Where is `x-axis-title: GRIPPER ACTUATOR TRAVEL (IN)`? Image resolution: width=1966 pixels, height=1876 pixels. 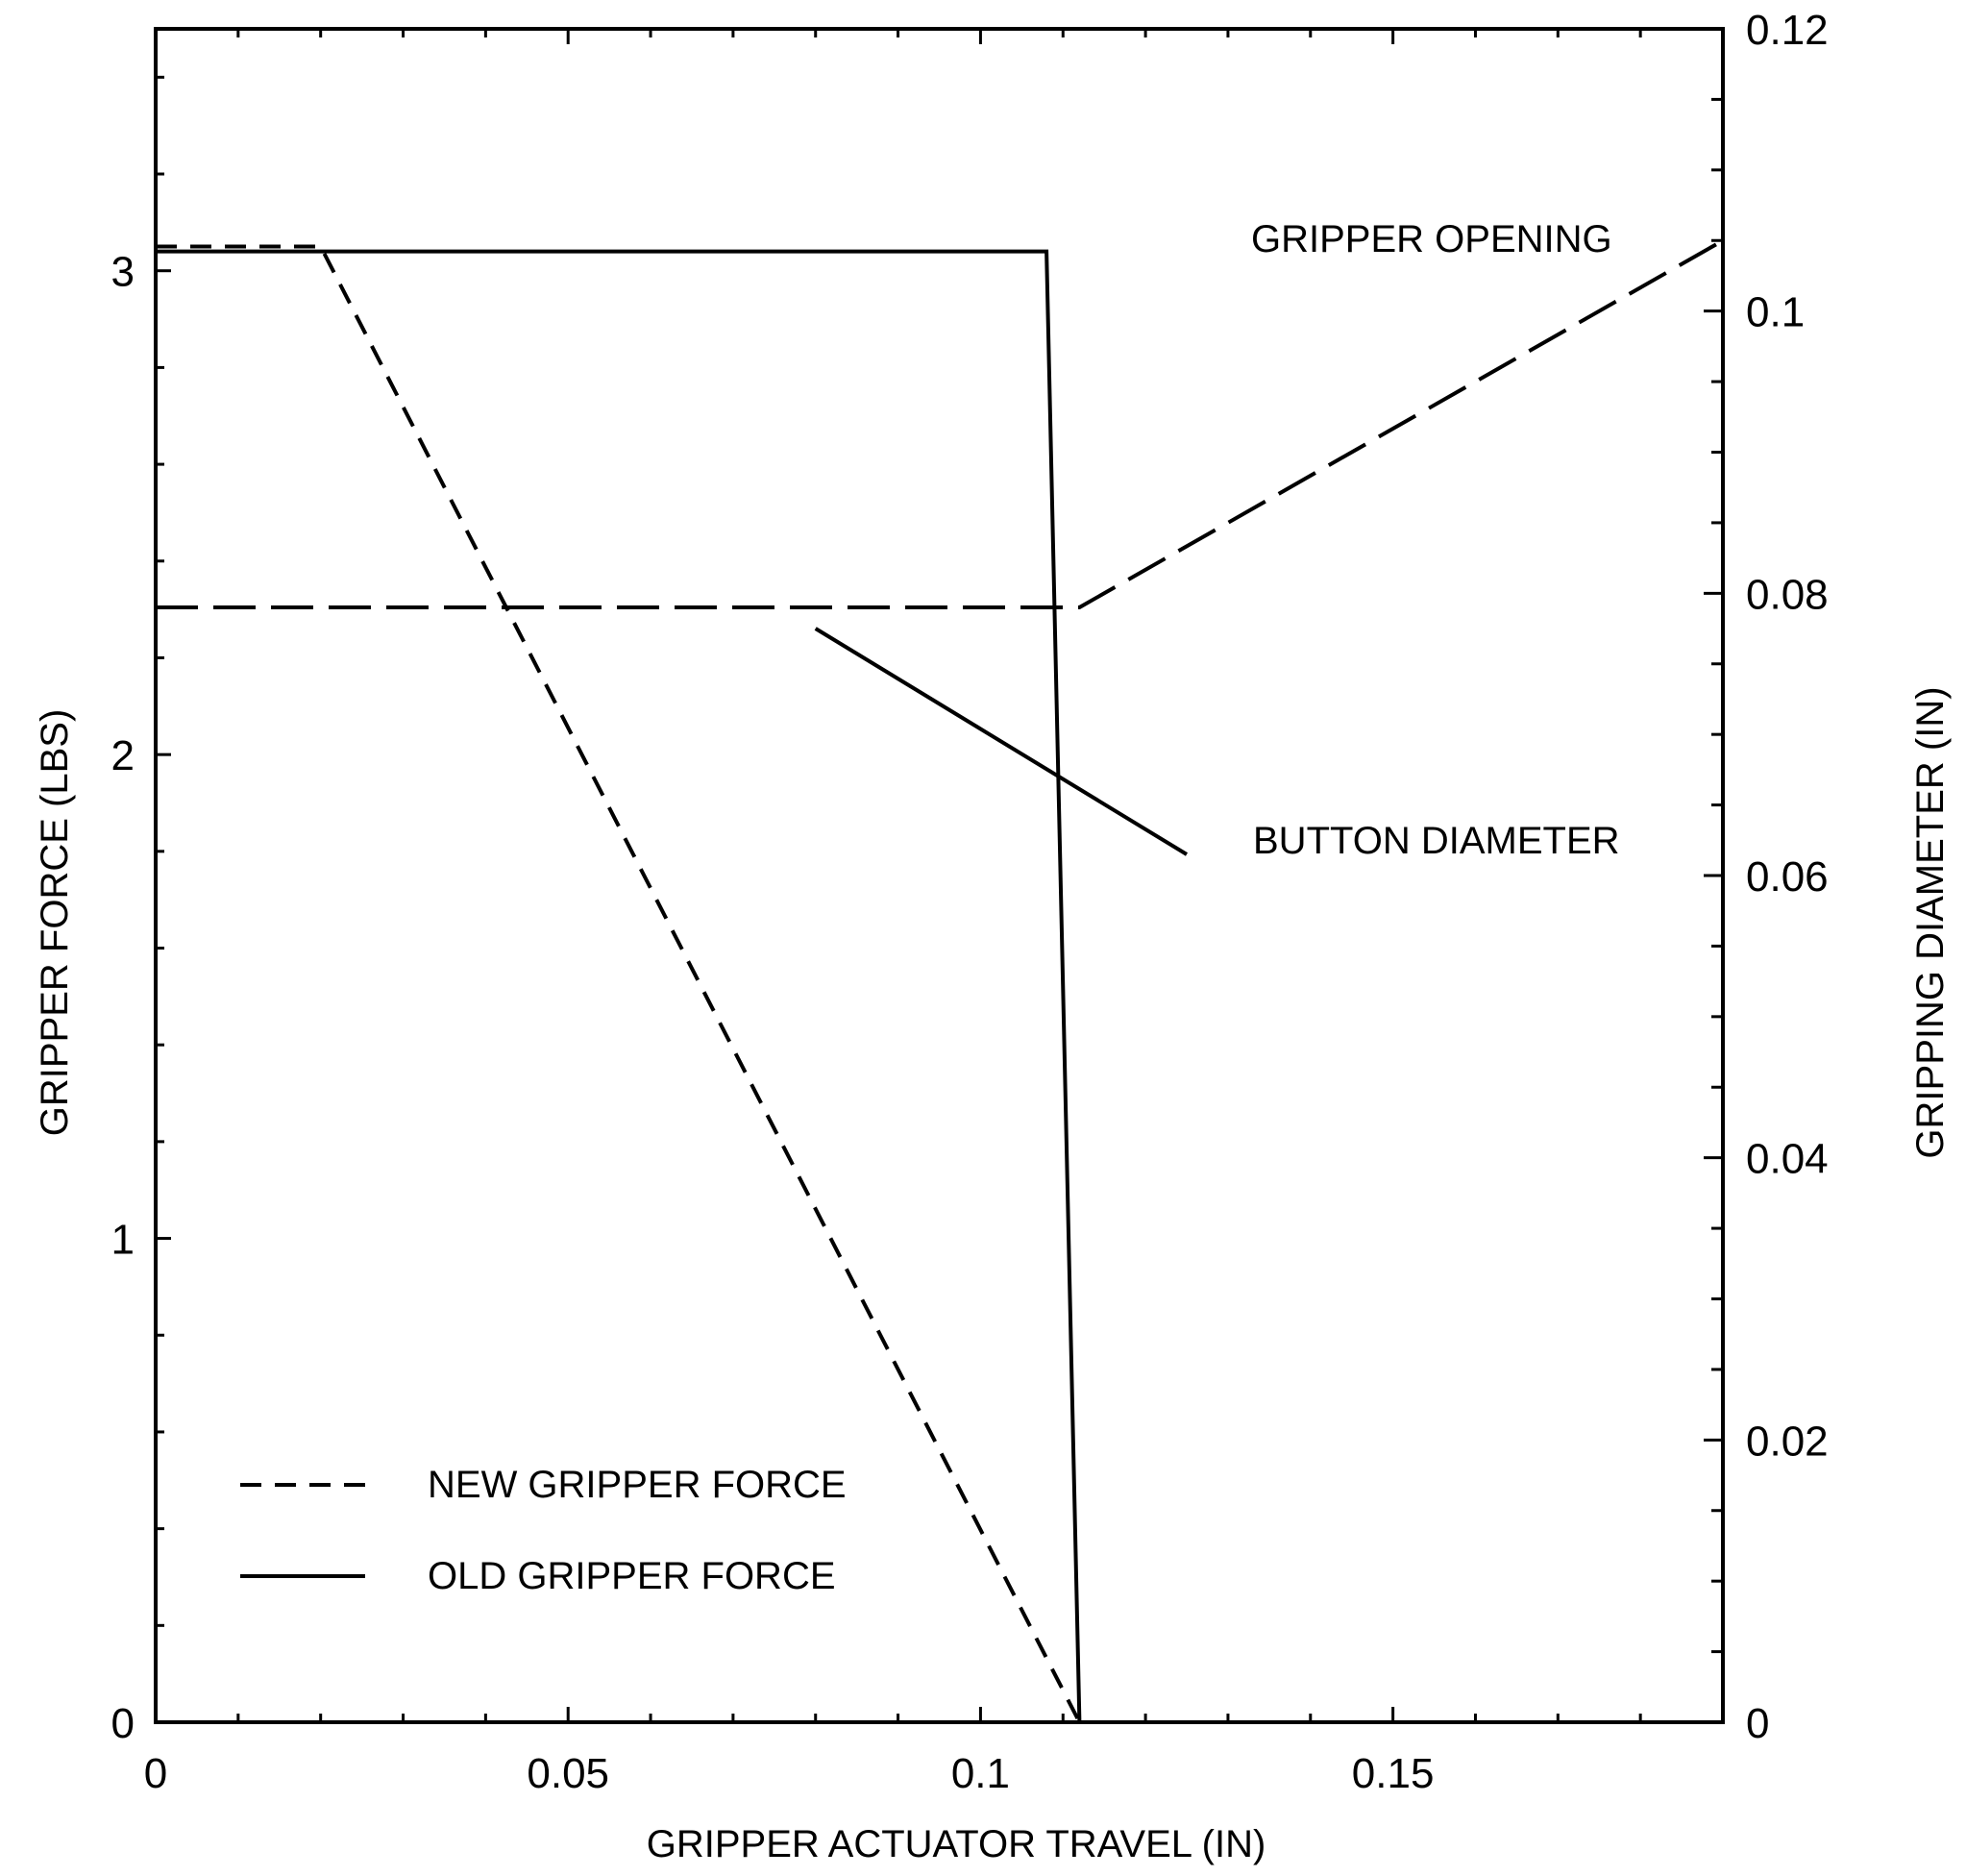 x-axis-title: GRIPPER ACTUATOR TRAVEL (IN) is located at coordinates (956, 1844).